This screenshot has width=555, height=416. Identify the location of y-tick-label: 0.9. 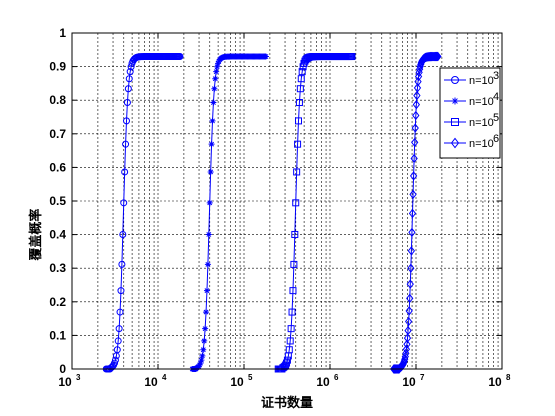
(57, 67).